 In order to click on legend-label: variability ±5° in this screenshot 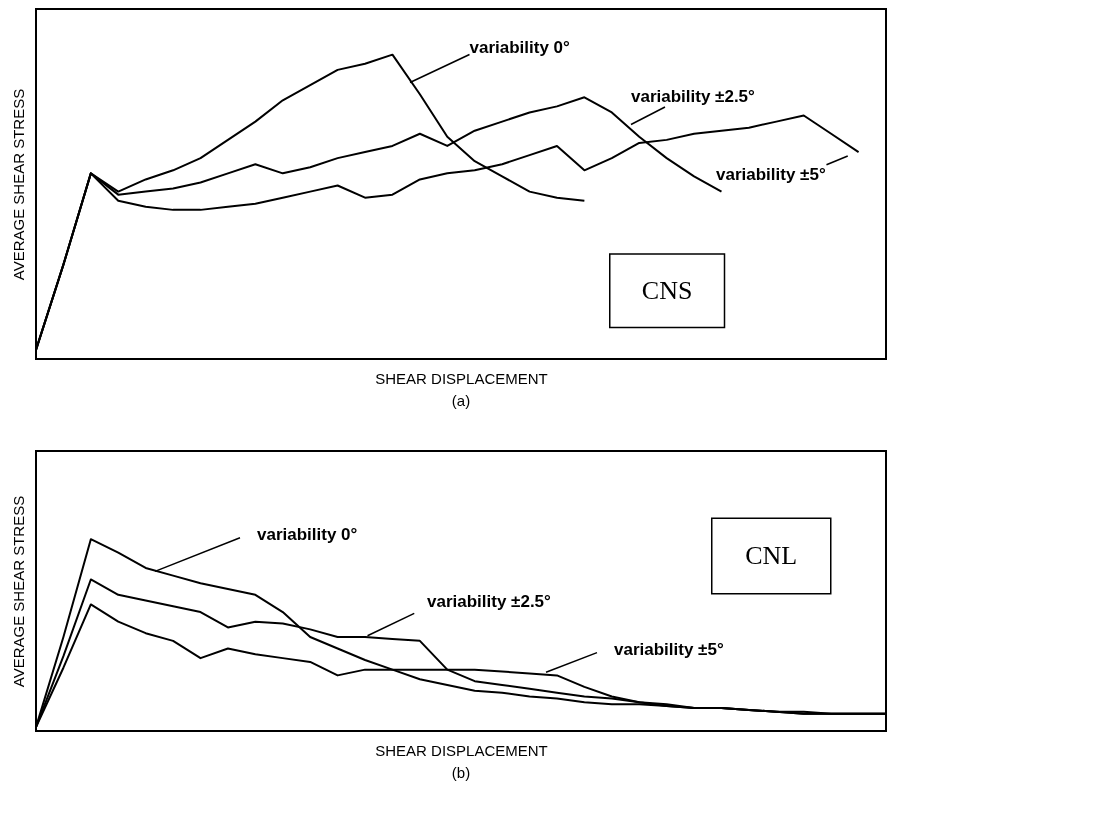, I will do `click(771, 175)`.